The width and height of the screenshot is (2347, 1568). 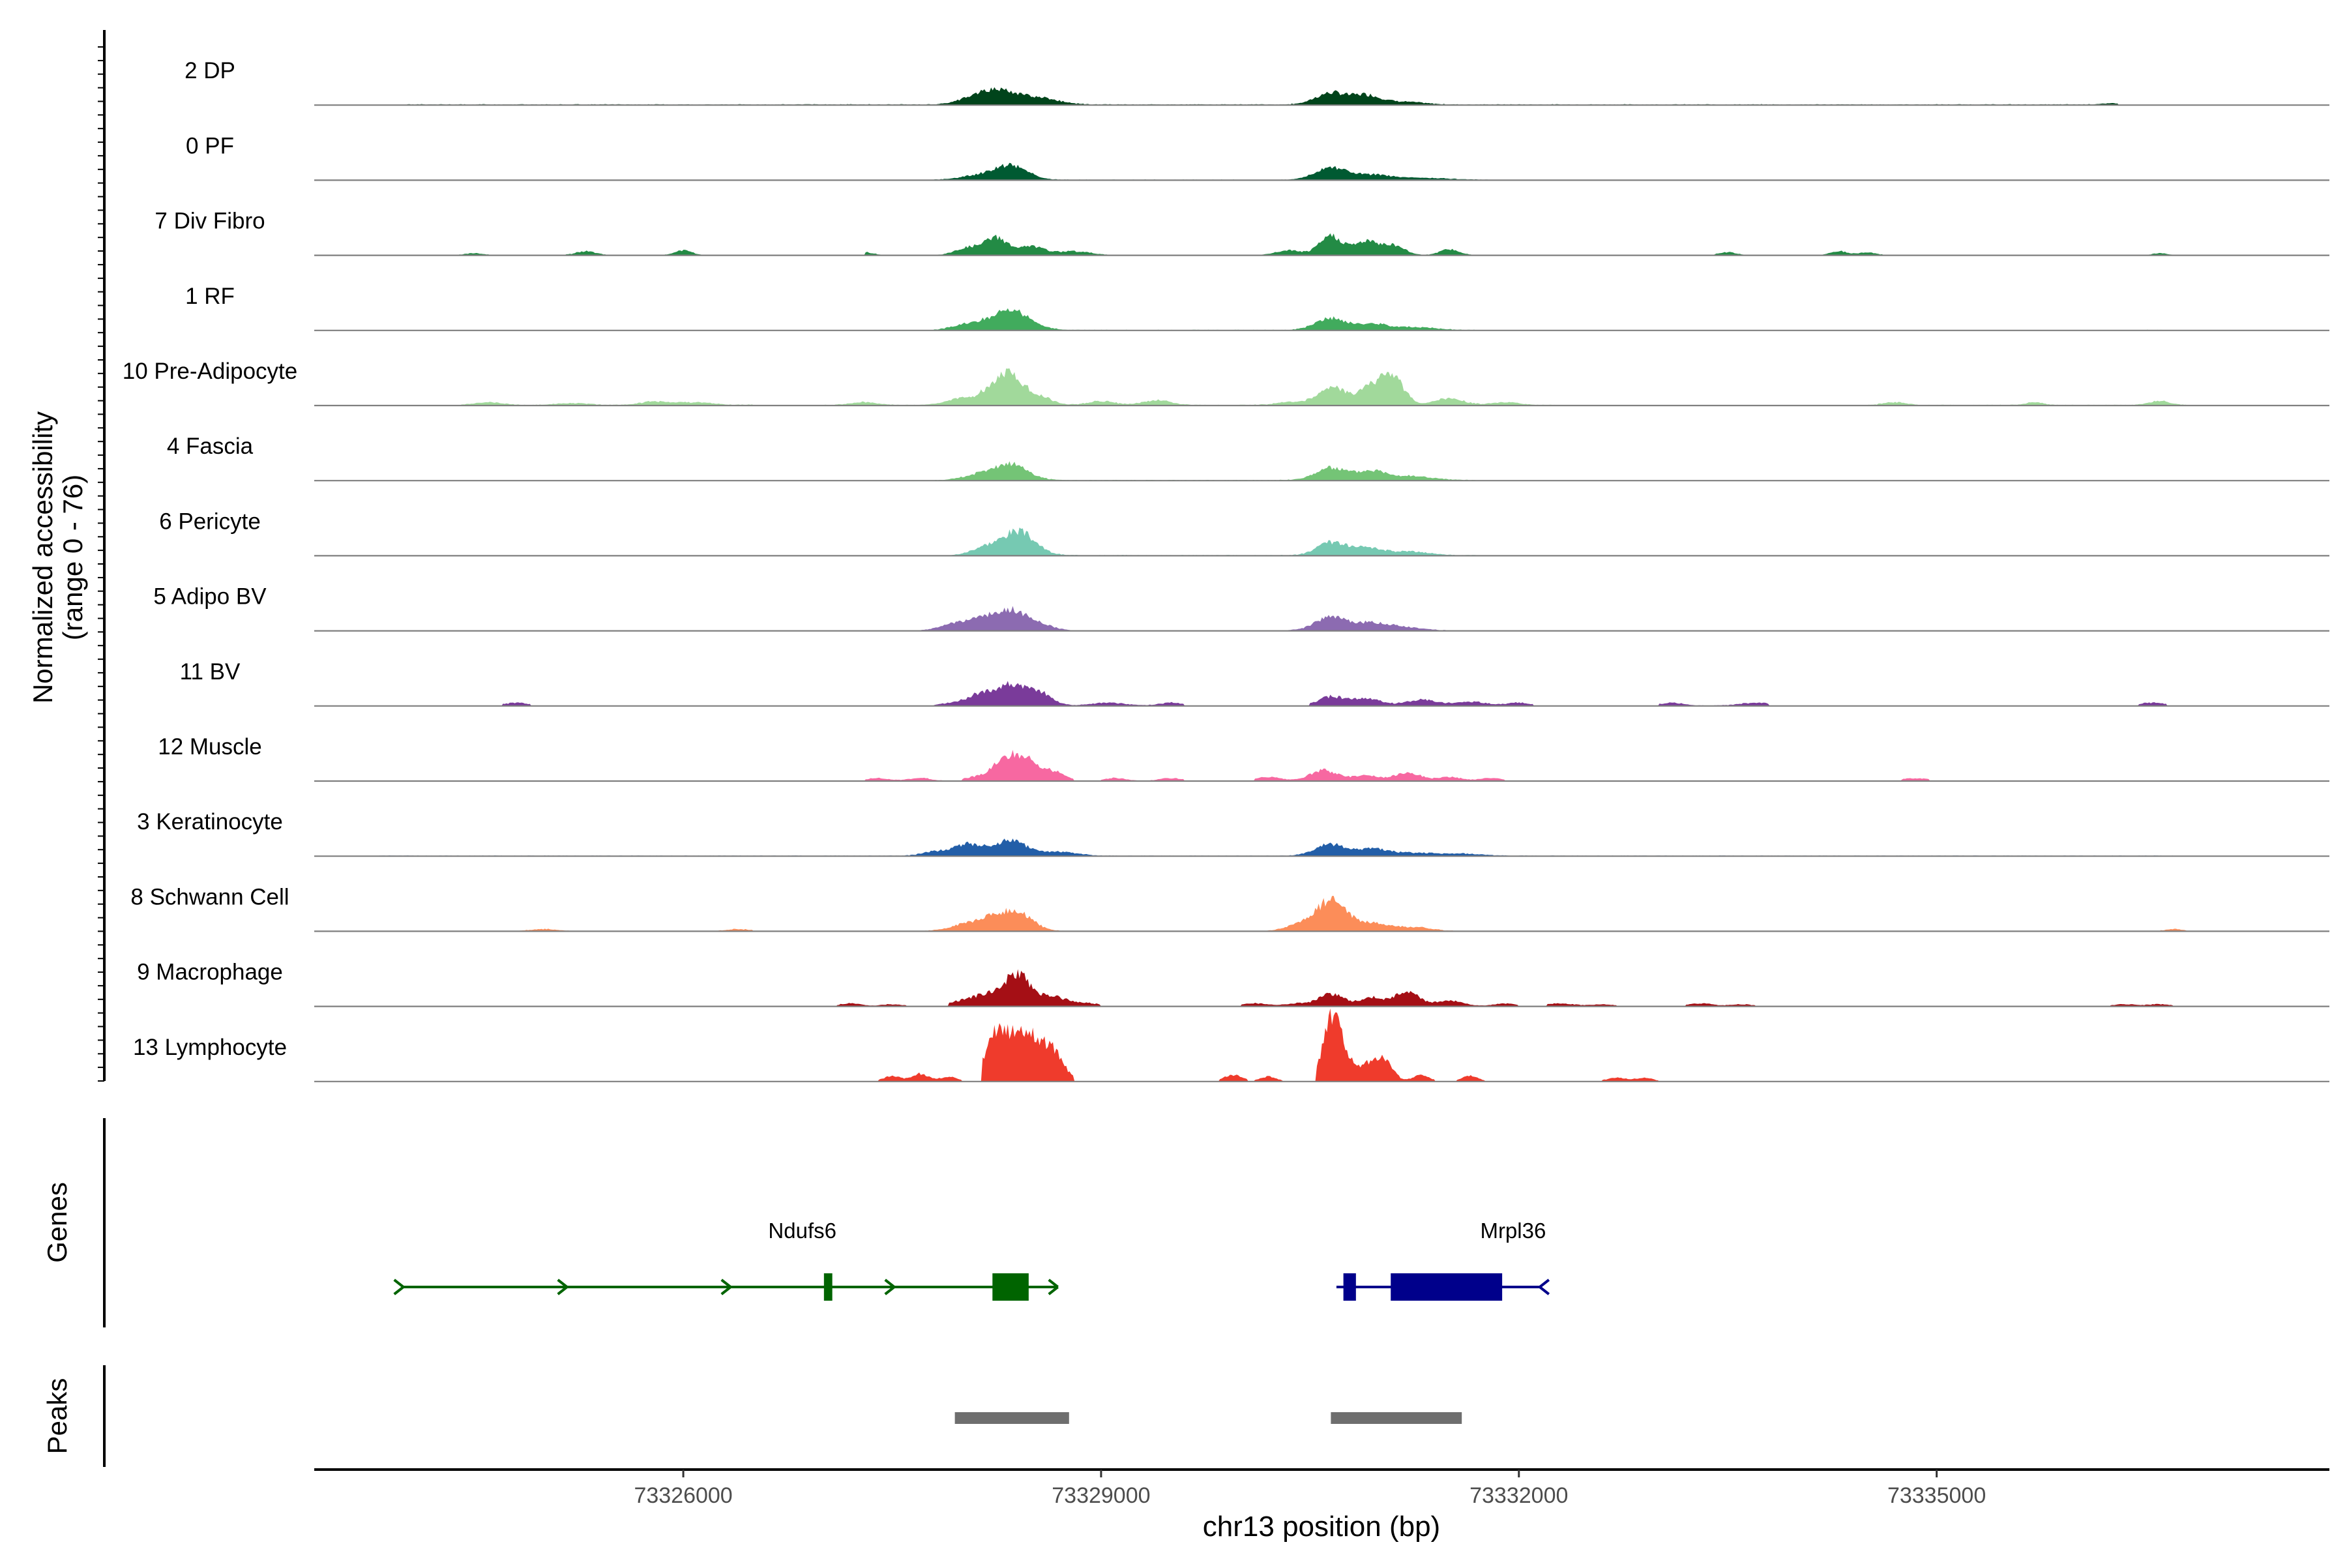 I want to click on track-8: 5 Adipo BV, so click(x=1241, y=608).